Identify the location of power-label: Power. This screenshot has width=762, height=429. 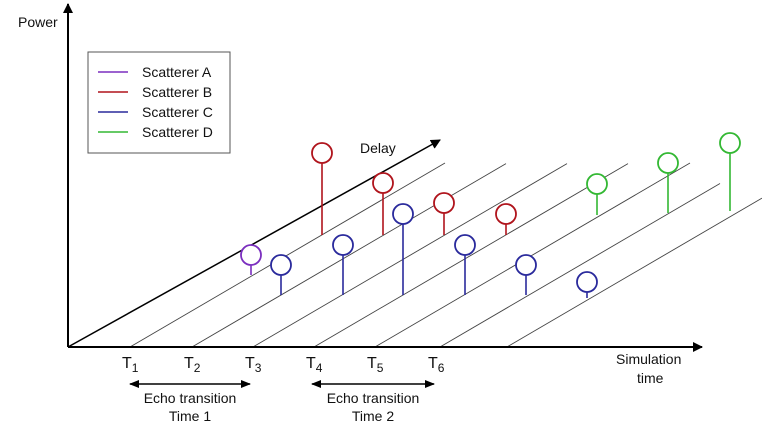
(38, 22).